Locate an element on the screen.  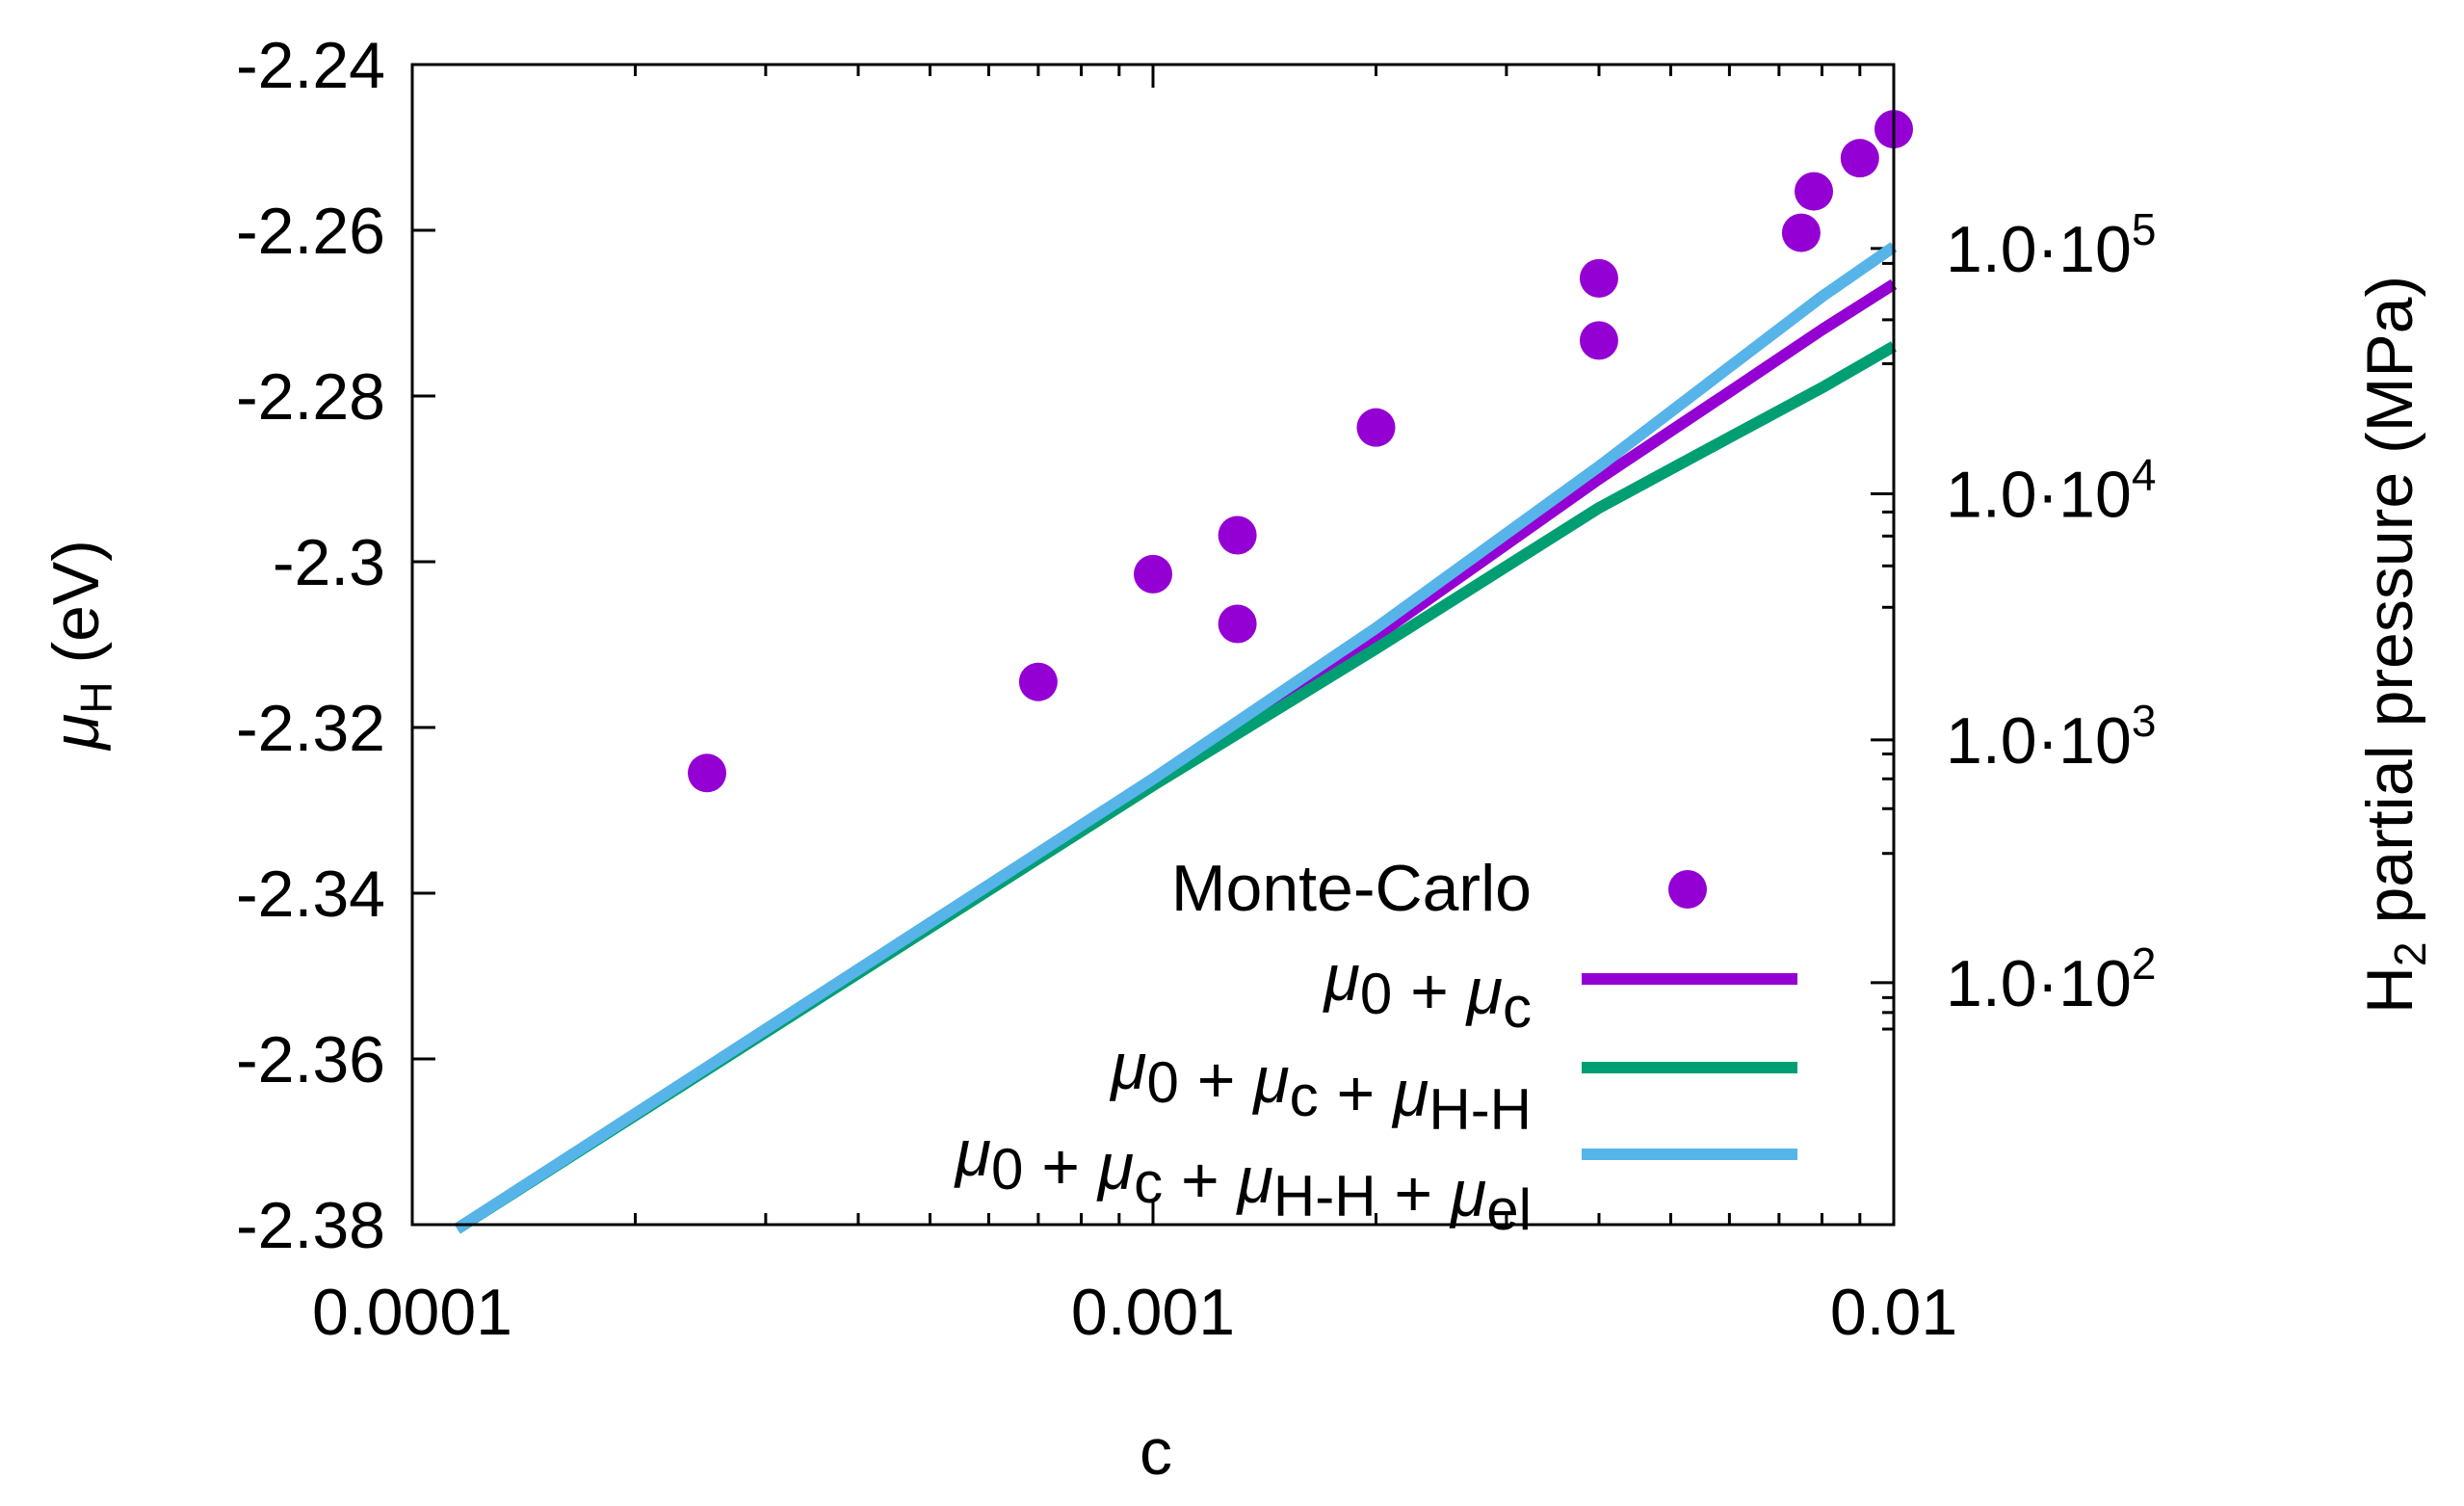
legend-label: Monte-Carlo is located at coordinates (1351, 888).